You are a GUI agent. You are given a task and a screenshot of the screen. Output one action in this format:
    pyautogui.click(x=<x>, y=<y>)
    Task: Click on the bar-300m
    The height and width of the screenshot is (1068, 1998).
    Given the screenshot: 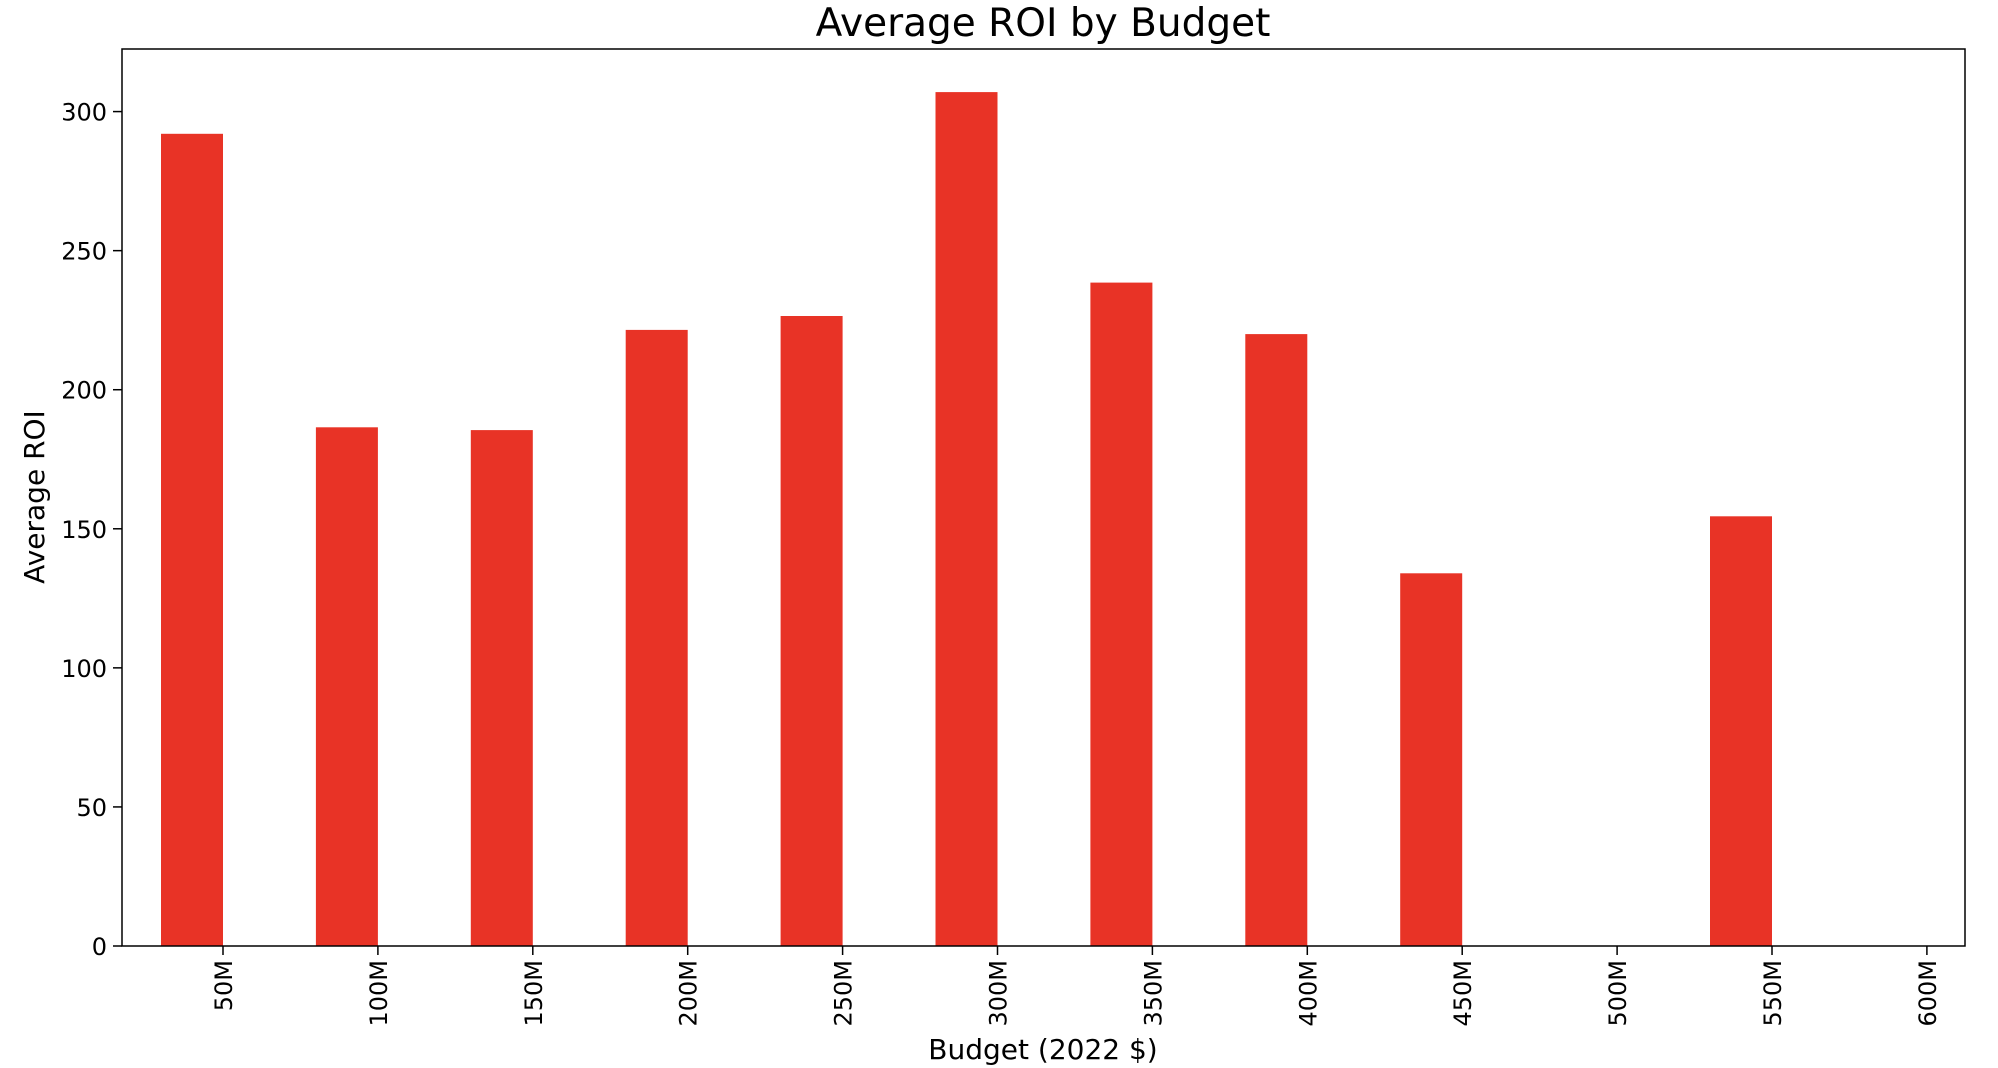 What is the action you would take?
    pyautogui.click(x=966, y=519)
    